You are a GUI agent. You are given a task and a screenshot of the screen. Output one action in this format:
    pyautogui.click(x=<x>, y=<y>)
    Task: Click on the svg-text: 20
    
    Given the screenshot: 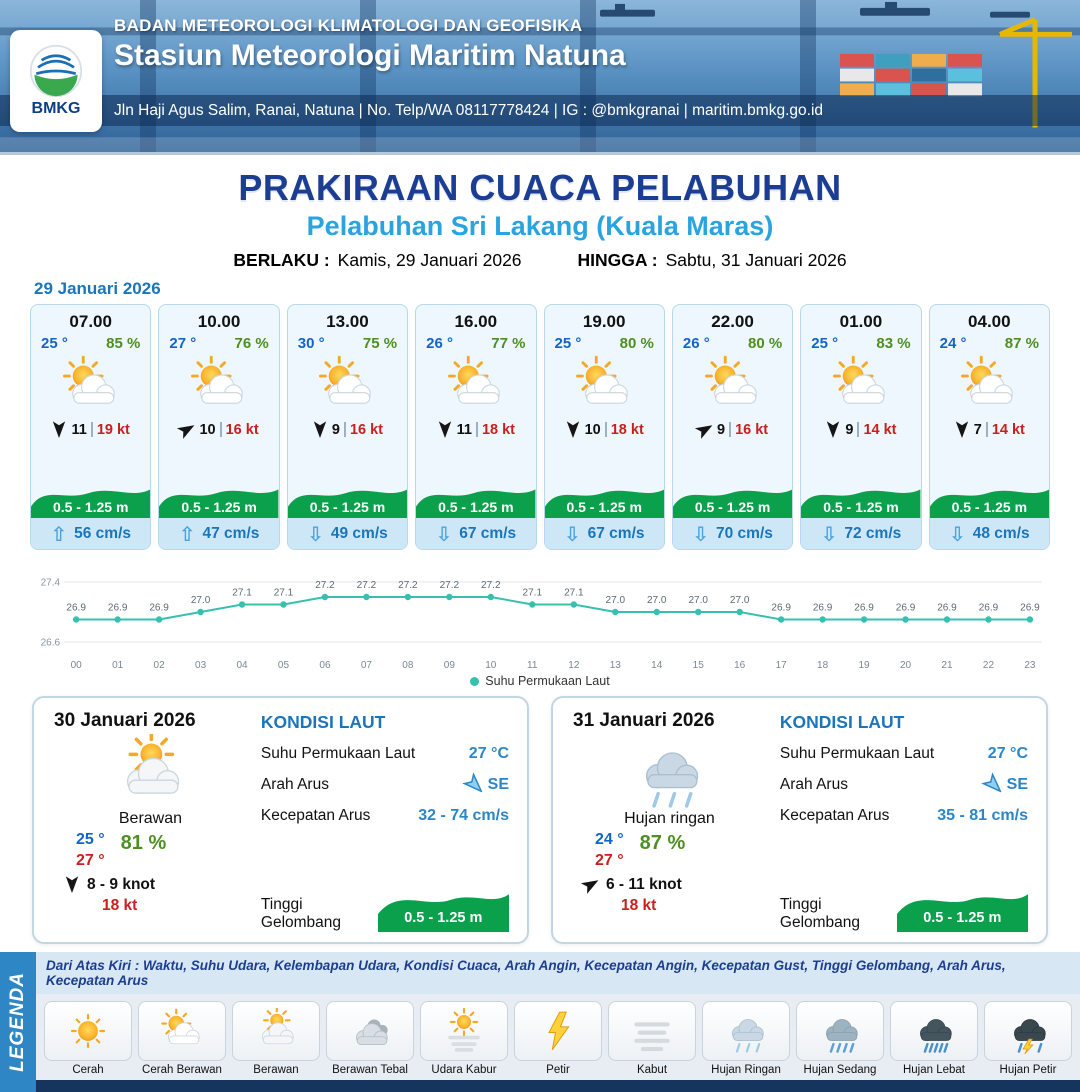 What is the action you would take?
    pyautogui.click(x=906, y=665)
    